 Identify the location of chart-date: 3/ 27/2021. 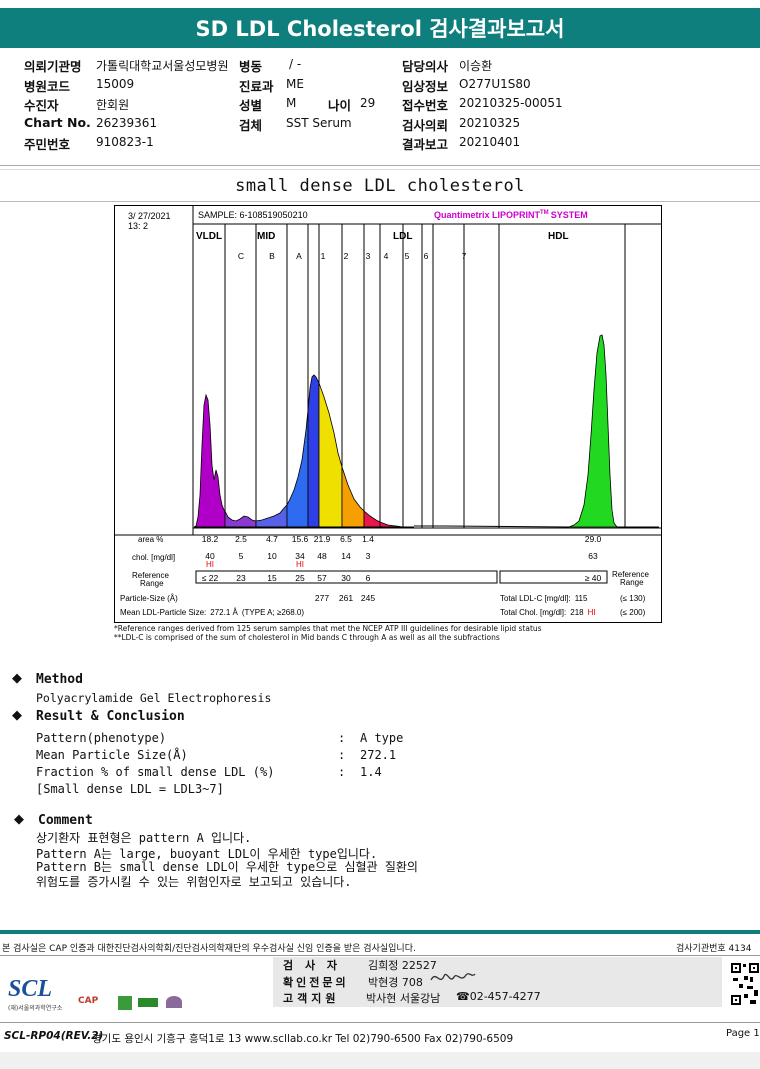
(149, 216).